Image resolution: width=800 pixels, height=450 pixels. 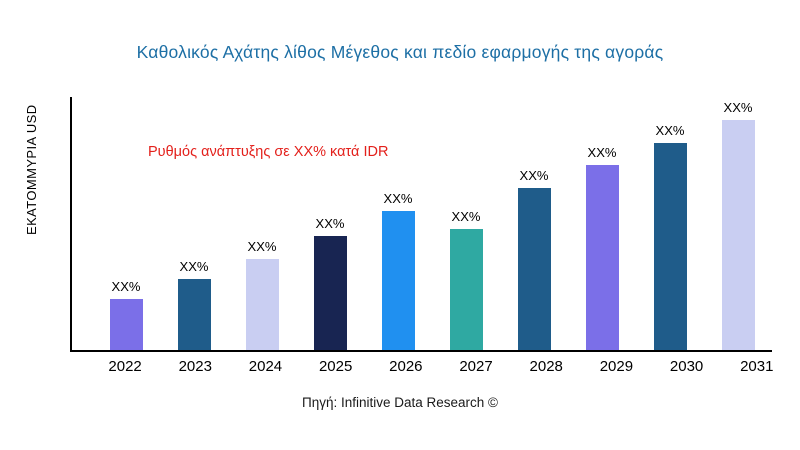 I want to click on bar-slot-2027: XX%, so click(x=466, y=223).